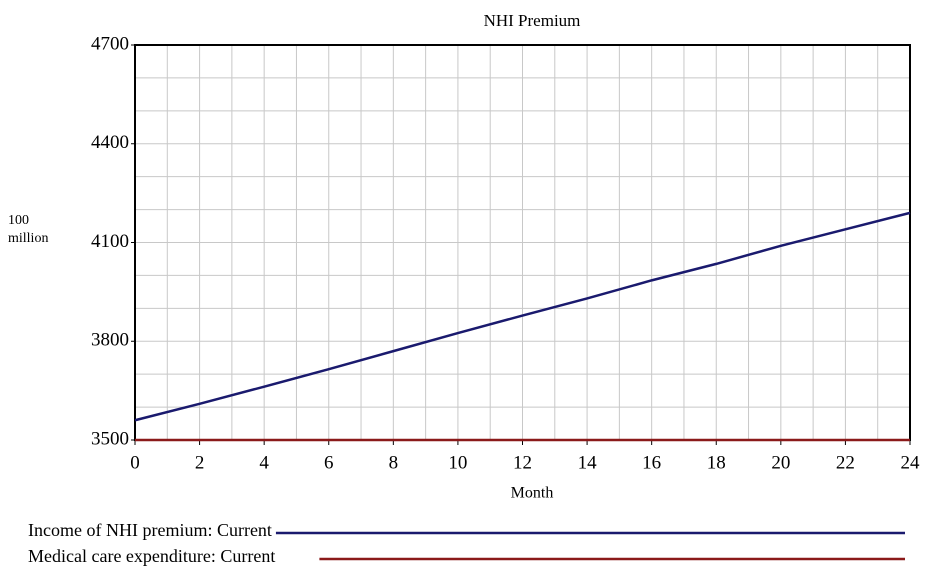 The image size is (928, 571). Describe the element at coordinates (457, 462) in the screenshot. I see `x-tick-label: 10` at that location.